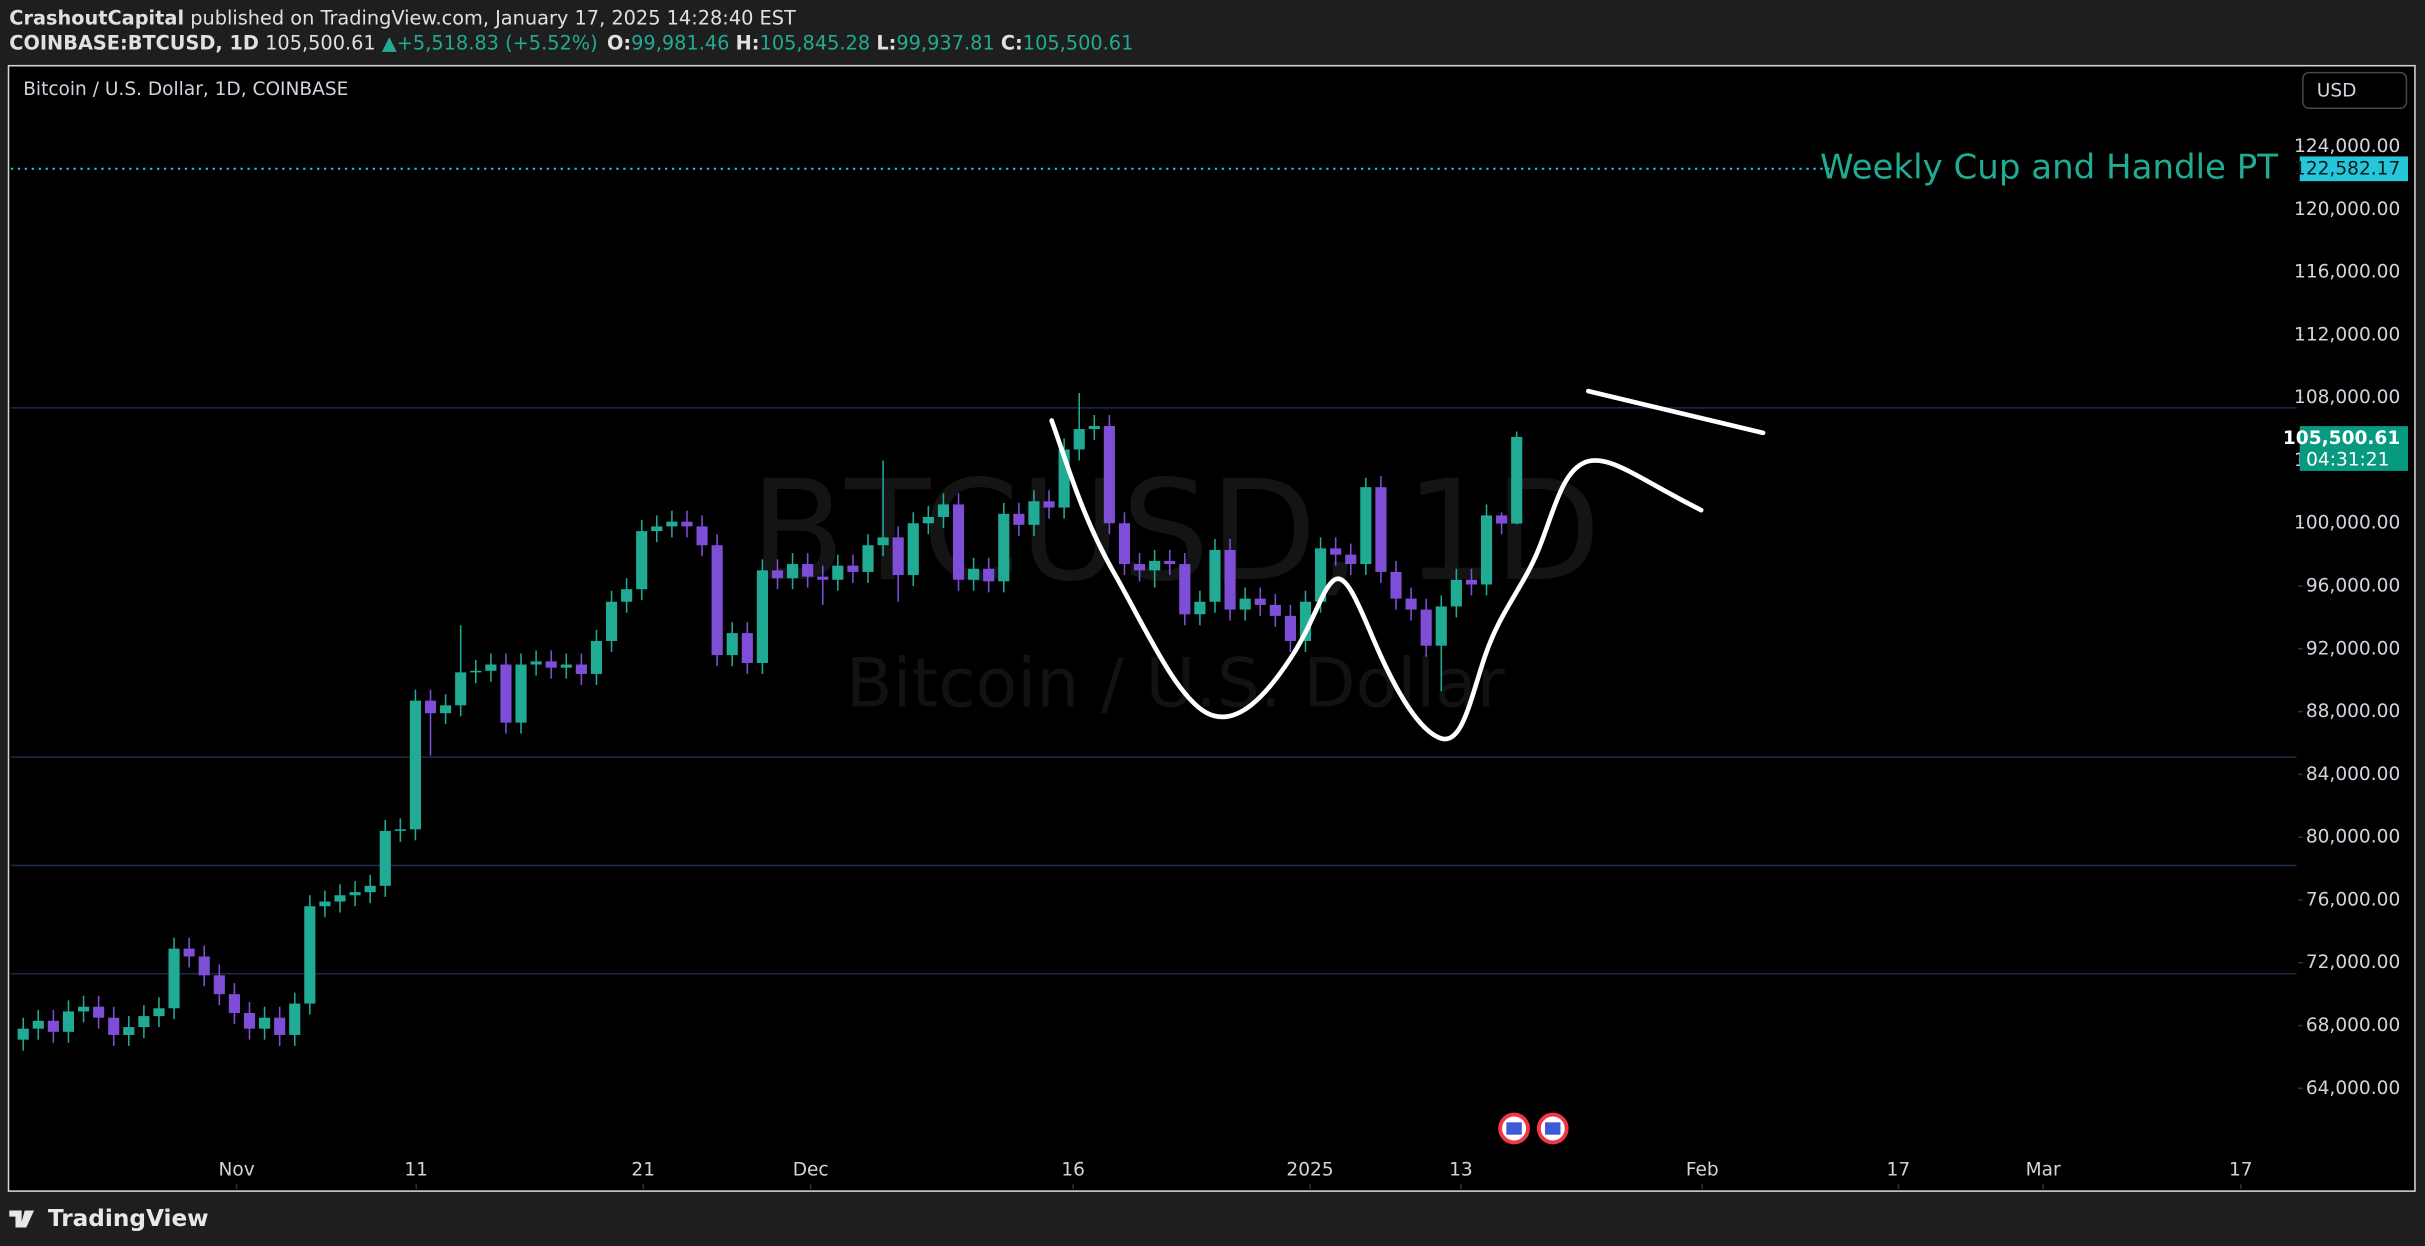  Describe the element at coordinates (1309, 1170) in the screenshot. I see `x-tick-label: 2025` at that location.